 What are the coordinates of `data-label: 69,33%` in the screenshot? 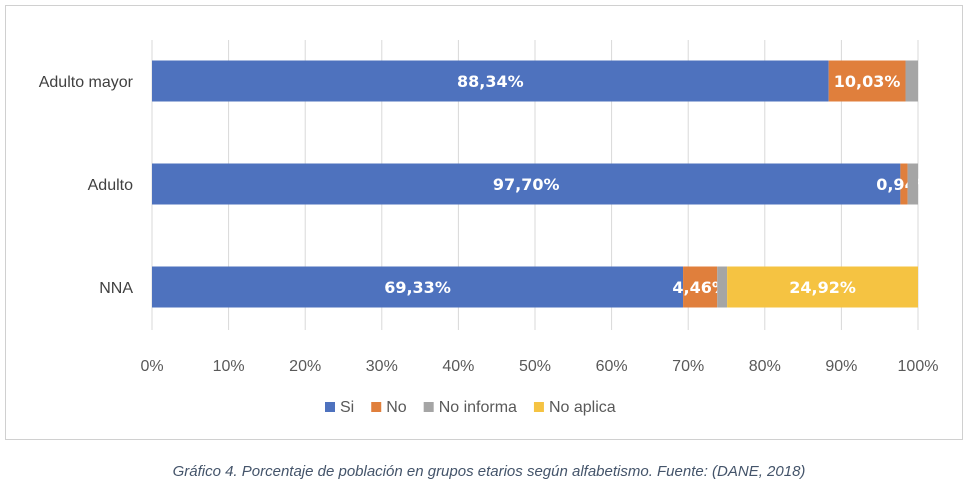 It's located at (417, 287).